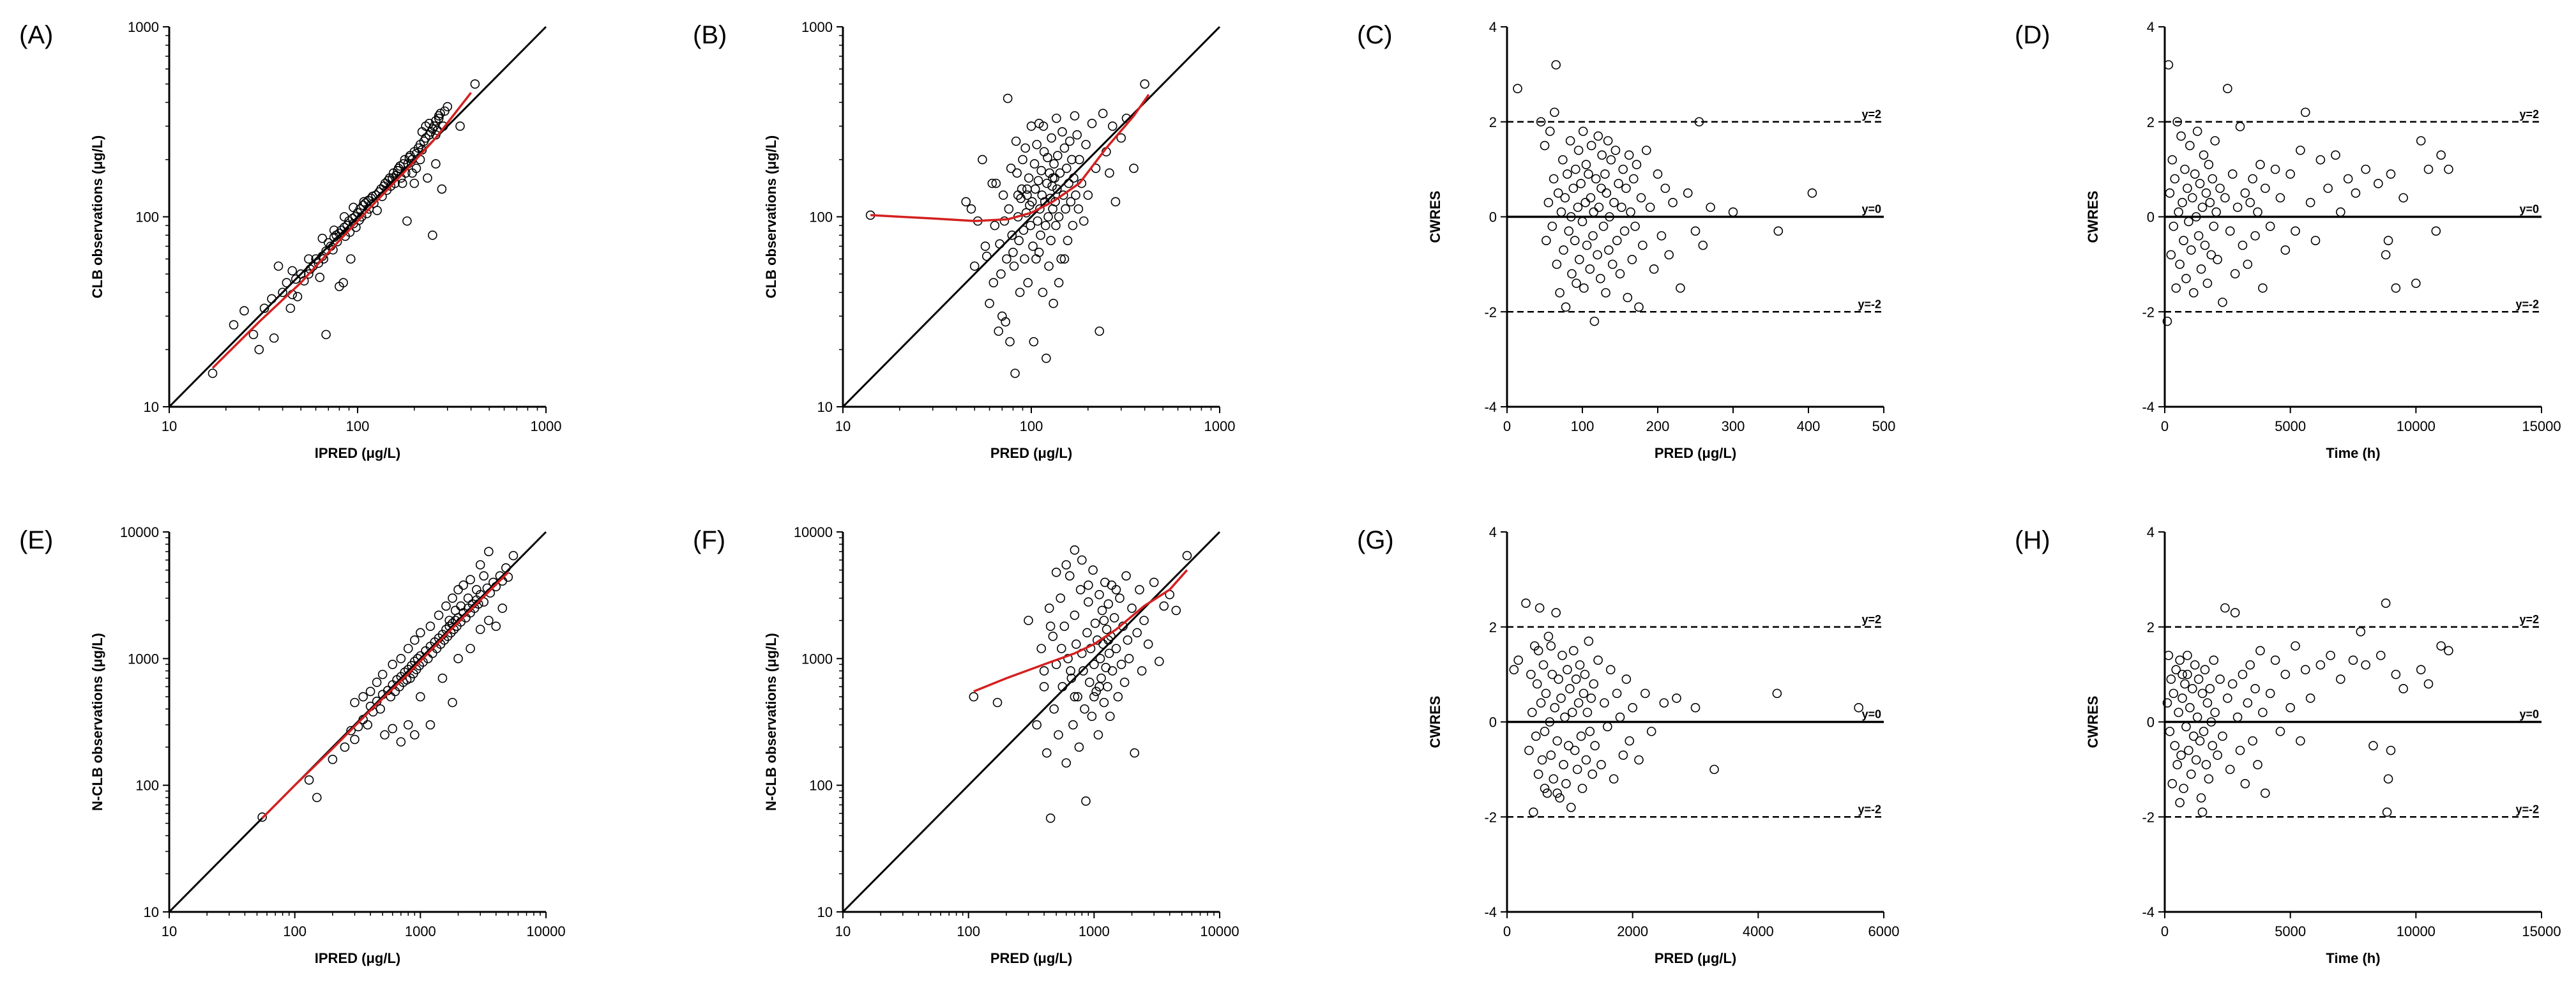  What do you see at coordinates (710, 35) in the screenshot?
I see `panel-label: (B)` at bounding box center [710, 35].